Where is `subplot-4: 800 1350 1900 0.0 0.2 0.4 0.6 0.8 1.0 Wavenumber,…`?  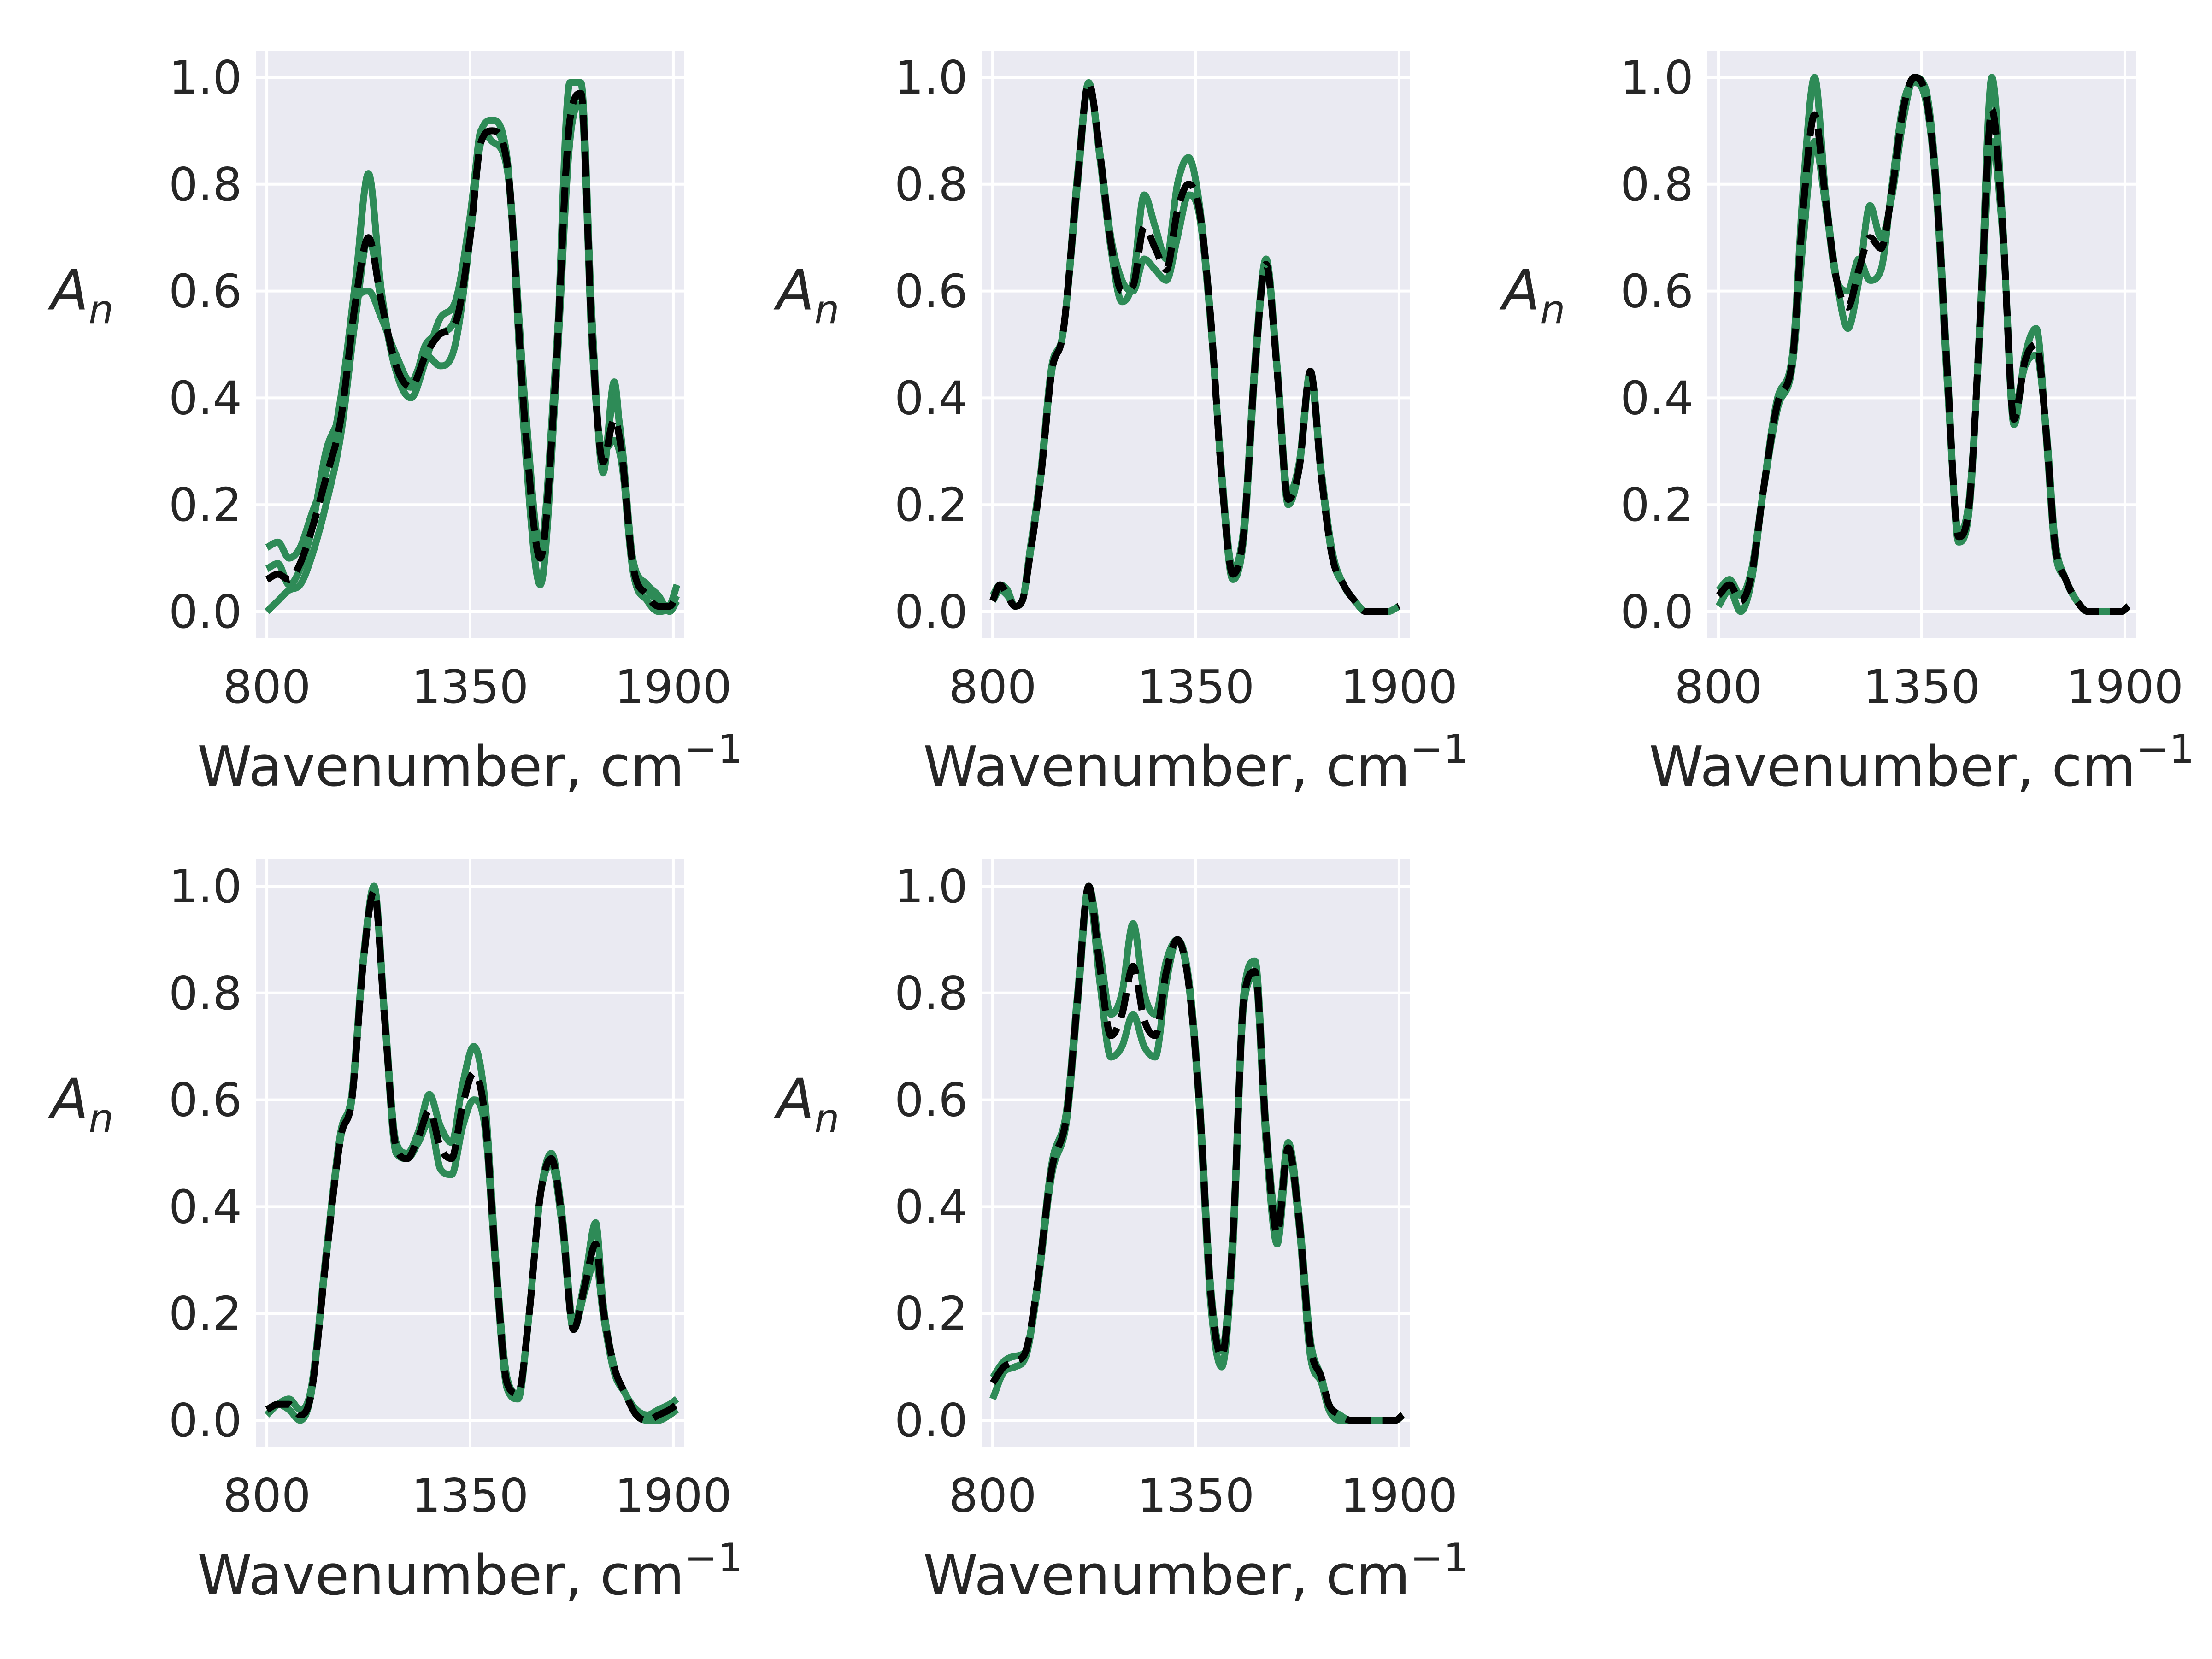
subplot-4: 800 1350 1900 0.0 0.2 0.4 0.6 0.8 1.0 Wavenumber,… is located at coordinates (395, 1233).